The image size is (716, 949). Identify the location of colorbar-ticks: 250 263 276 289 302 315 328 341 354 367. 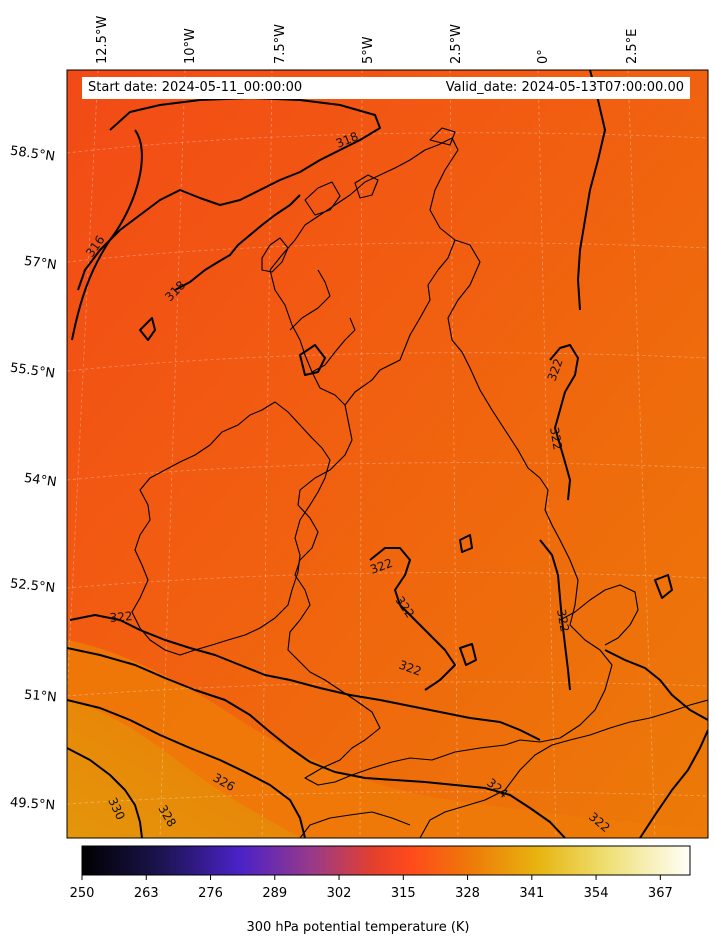
(371, 888).